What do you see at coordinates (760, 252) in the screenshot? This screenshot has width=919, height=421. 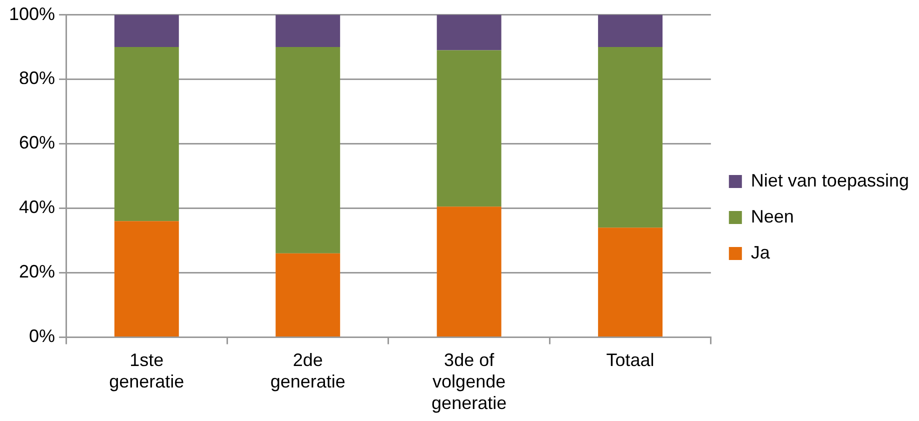 I see `legend-label: Ja` at bounding box center [760, 252].